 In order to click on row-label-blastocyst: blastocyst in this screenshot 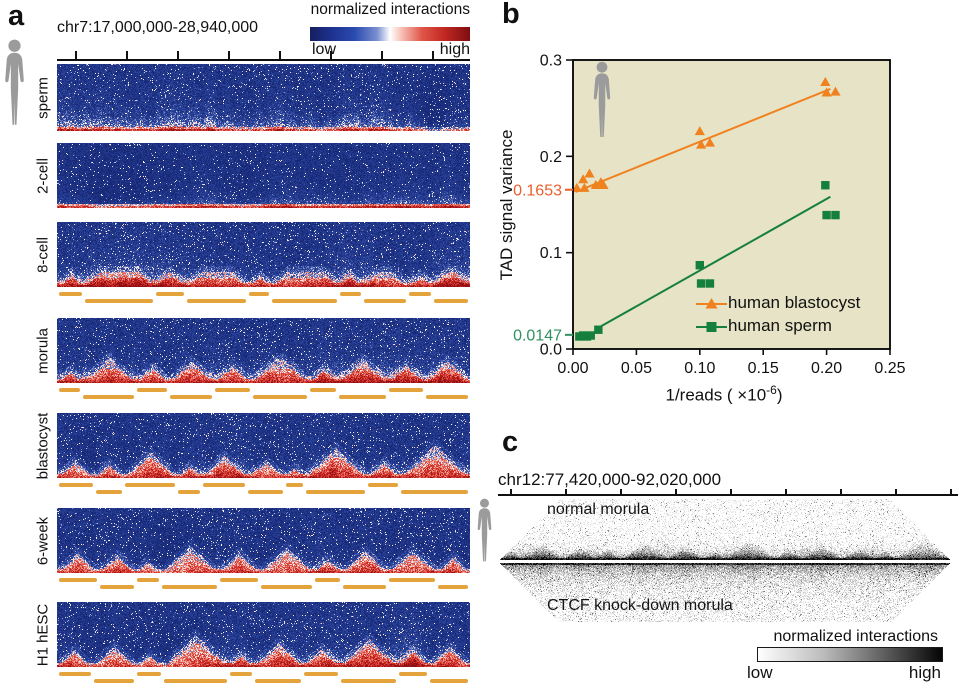, I will do `click(43, 445)`.